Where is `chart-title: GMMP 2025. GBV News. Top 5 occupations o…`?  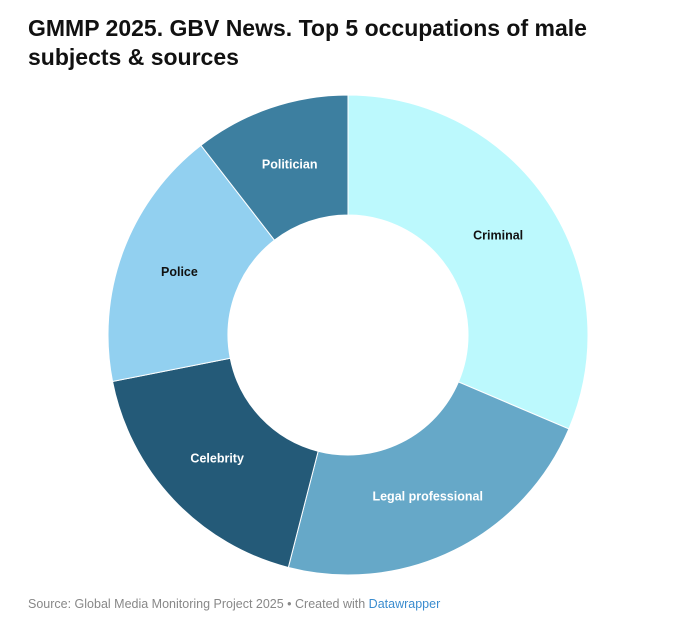
chart-title: GMMP 2025. GBV News. Top 5 occupations o… is located at coordinates (307, 42).